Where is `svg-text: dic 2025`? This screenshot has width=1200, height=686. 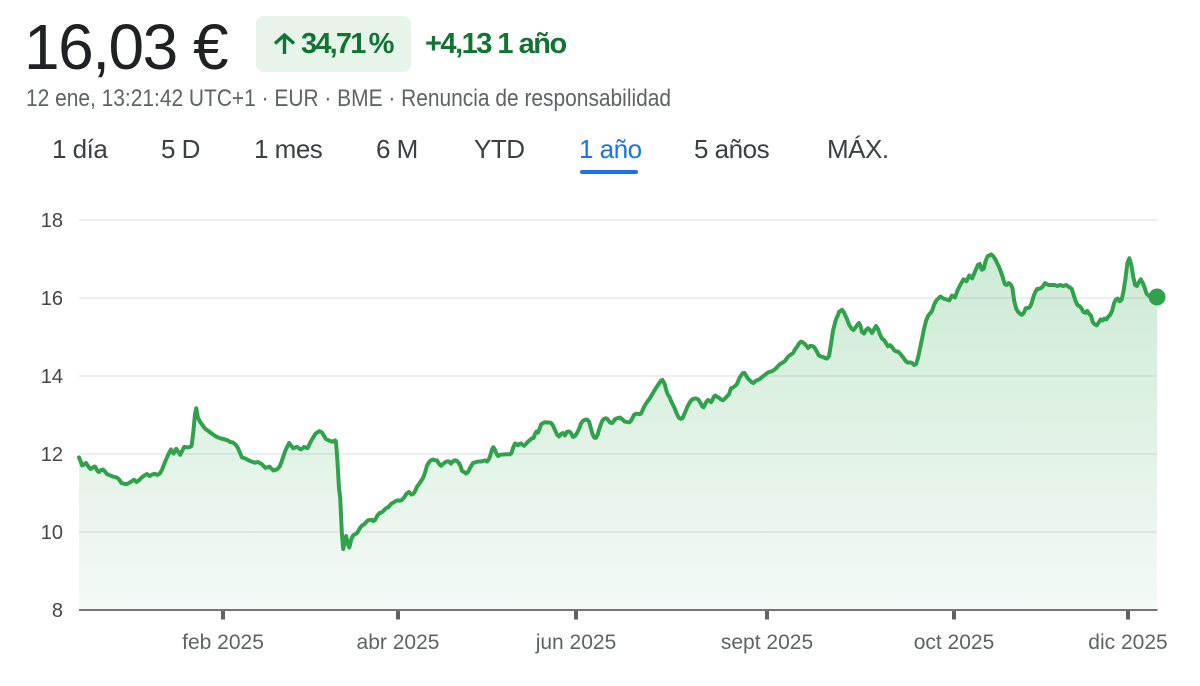
svg-text: dic 2025 is located at coordinates (1127, 642).